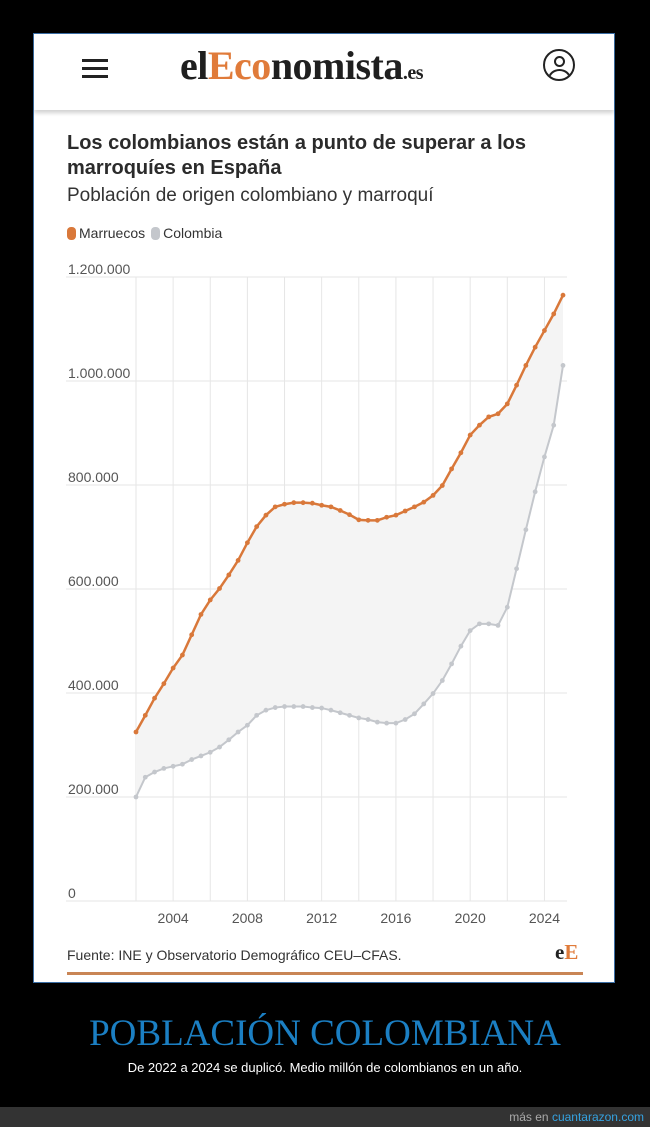  I want to click on y-tick-label: 400.000, so click(93, 685).